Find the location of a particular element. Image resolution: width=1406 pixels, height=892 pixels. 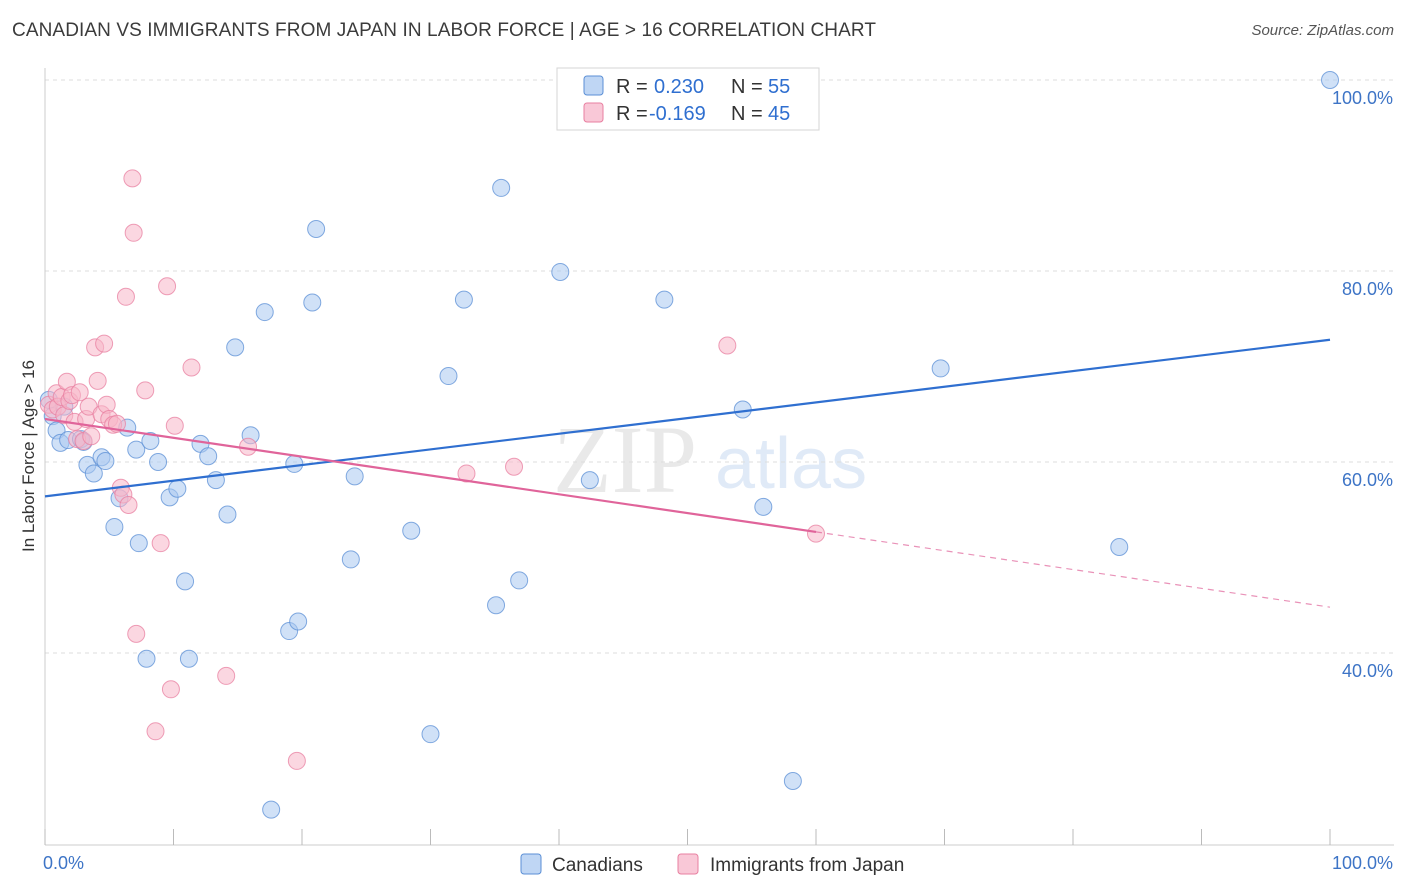

bottom-legend-swatch-japan is located at coordinates (688, 864).